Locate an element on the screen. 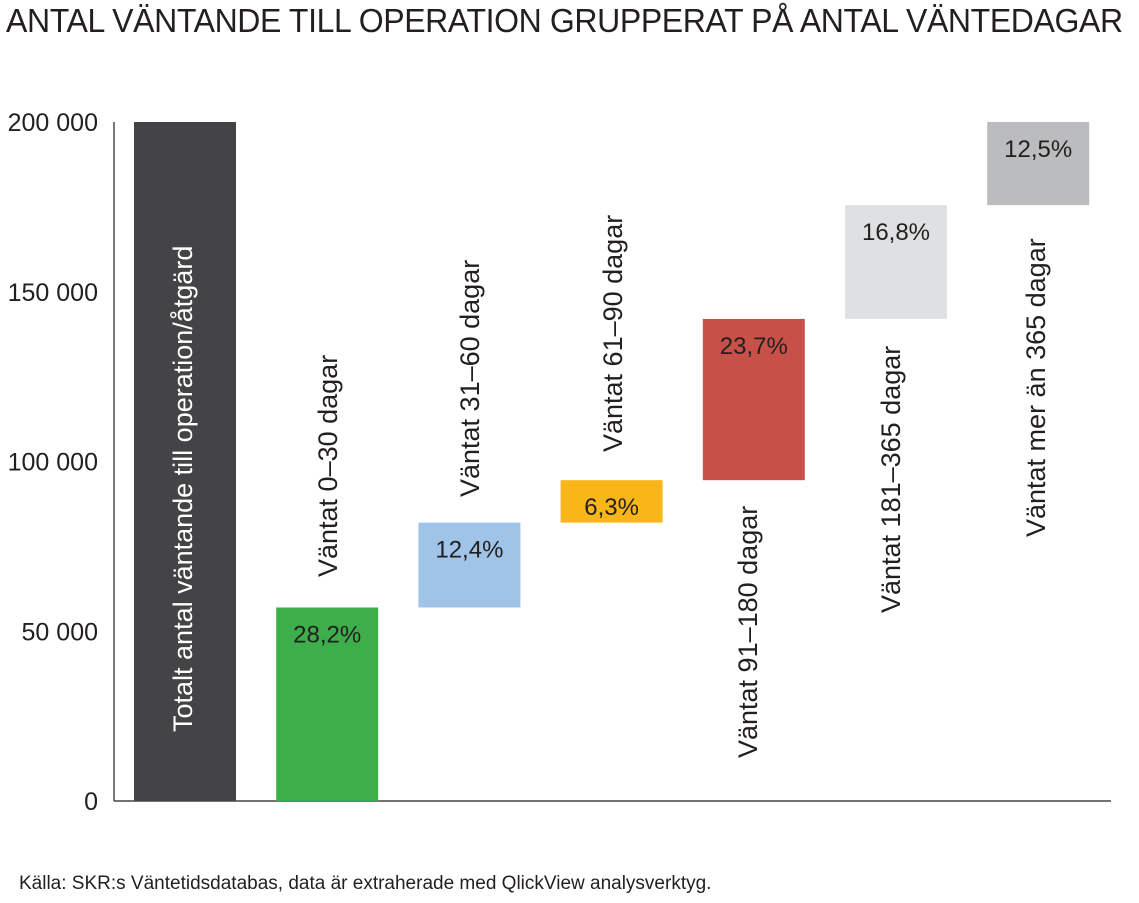 The width and height of the screenshot is (1139, 903). bar-value-label: 16,8% is located at coordinates (896, 232).